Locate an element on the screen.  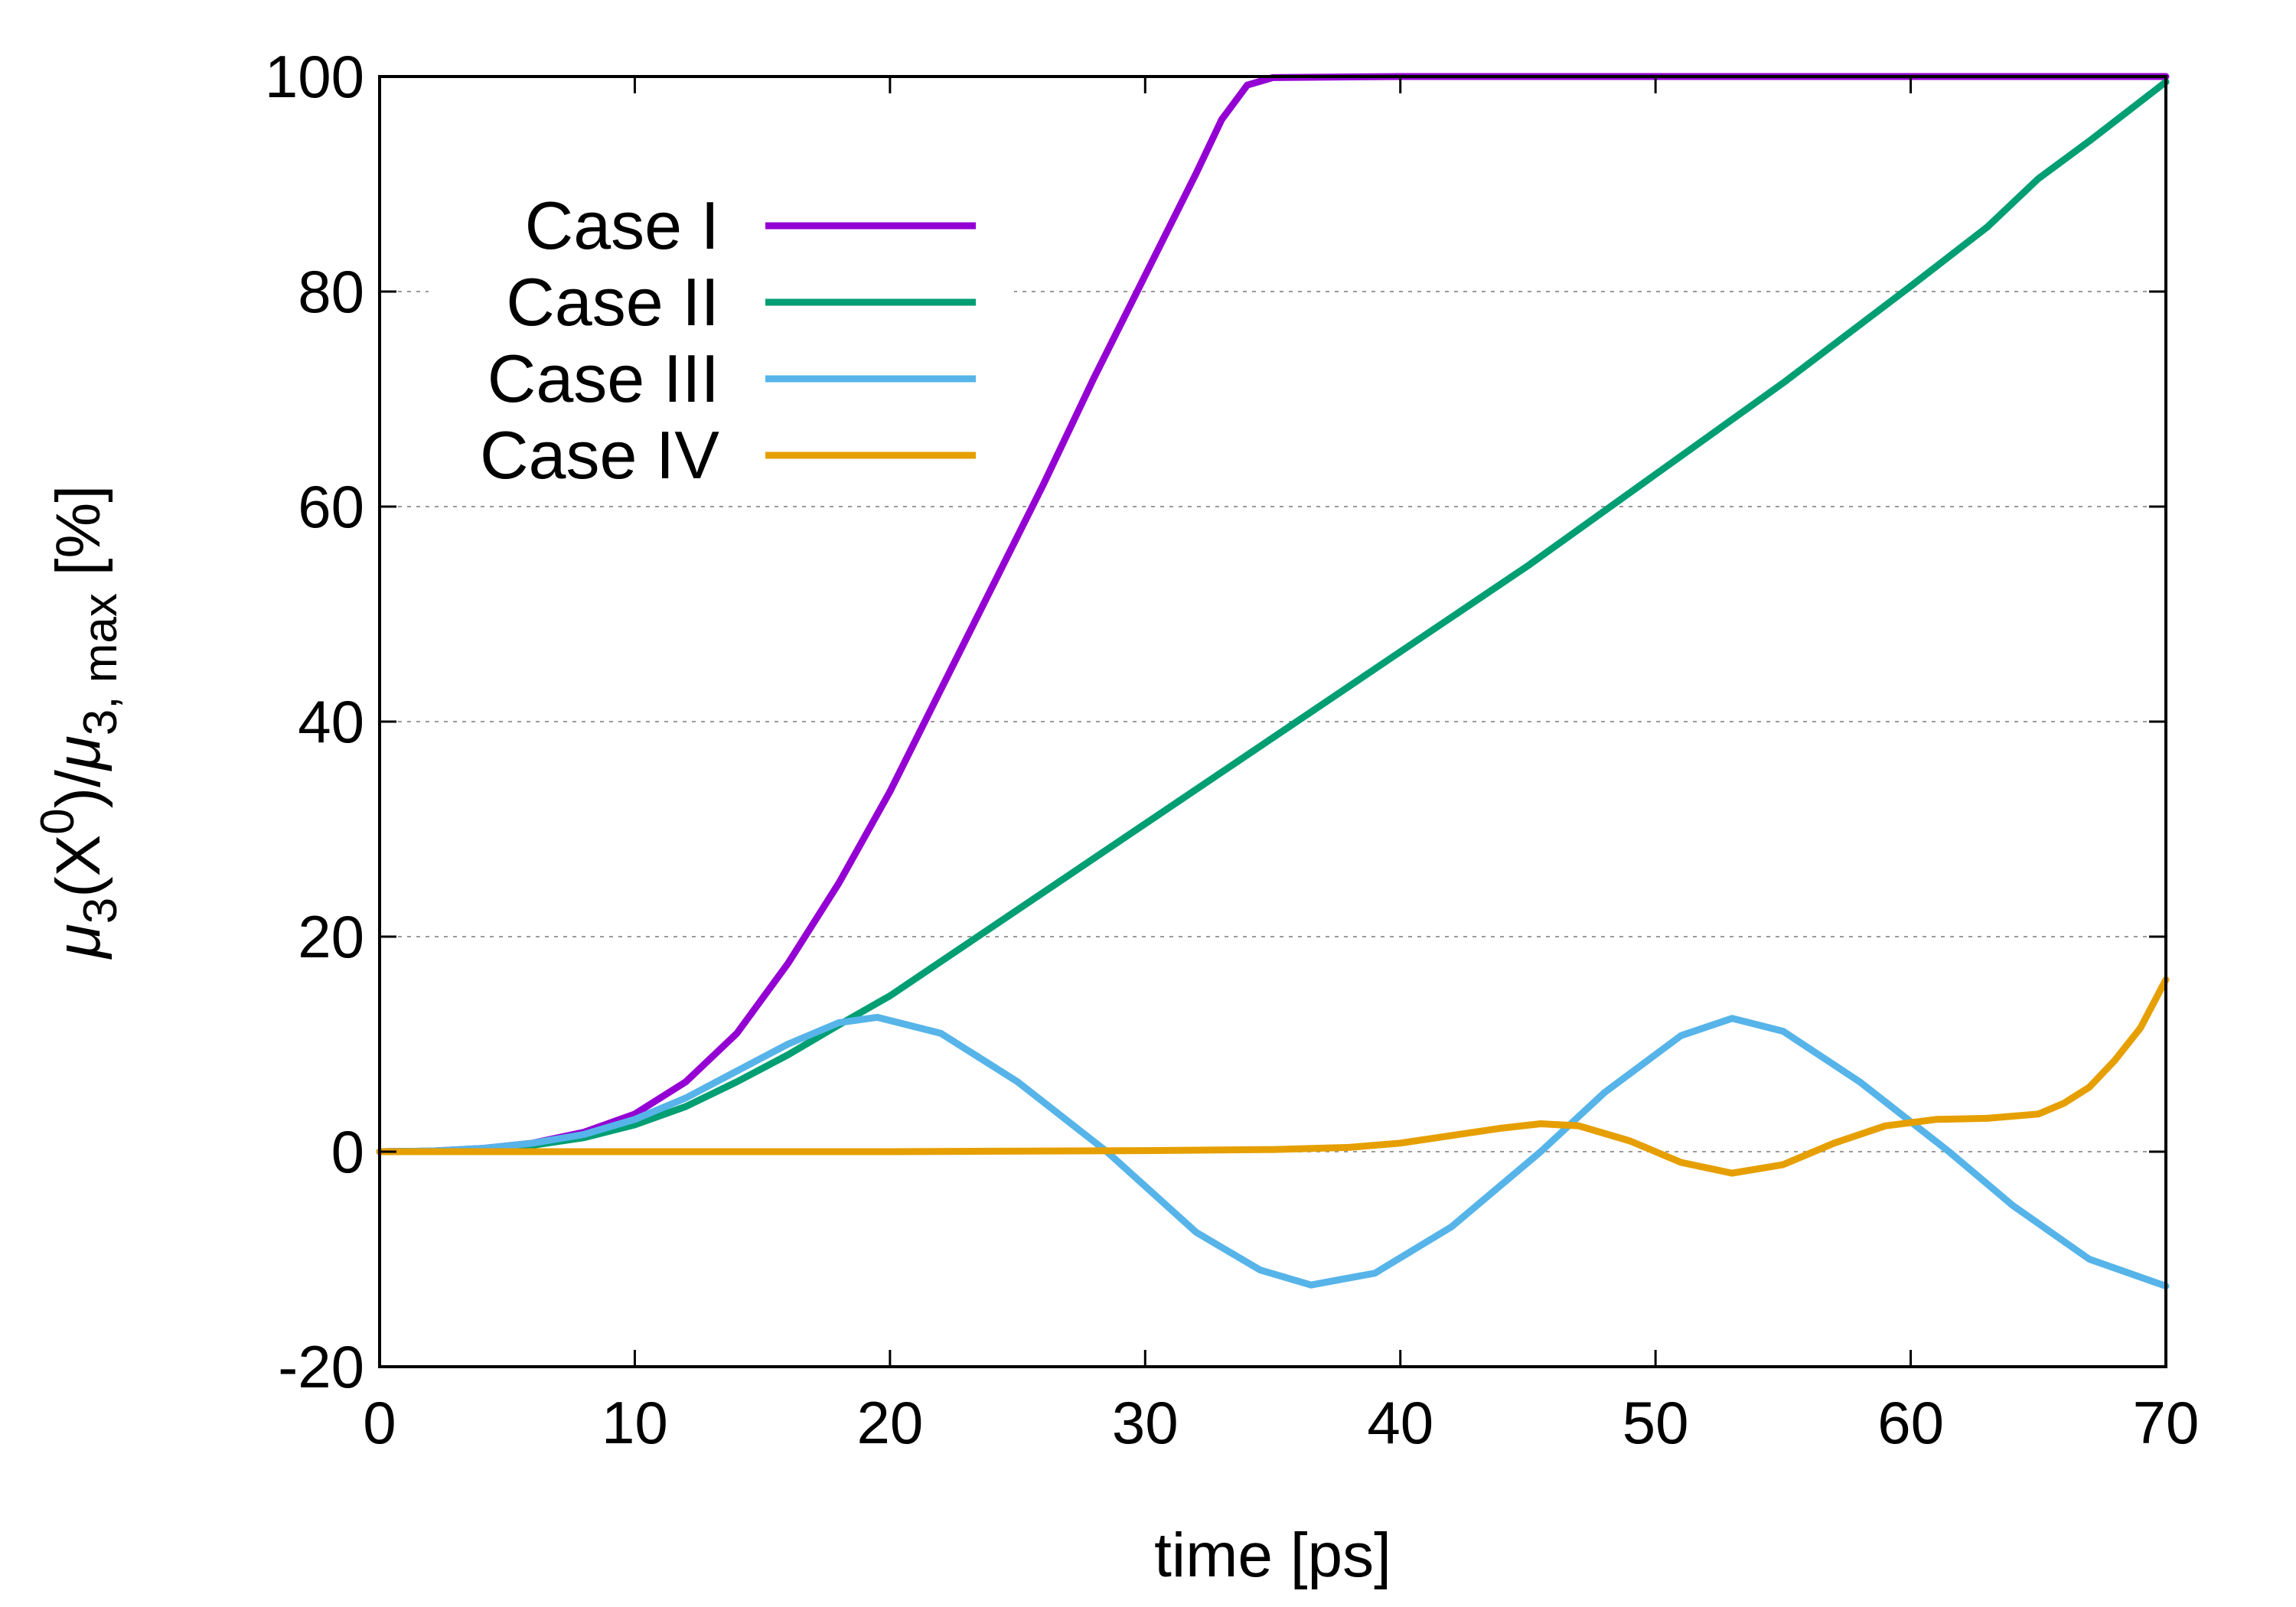
legend-label: Case IV is located at coordinates (599, 455).